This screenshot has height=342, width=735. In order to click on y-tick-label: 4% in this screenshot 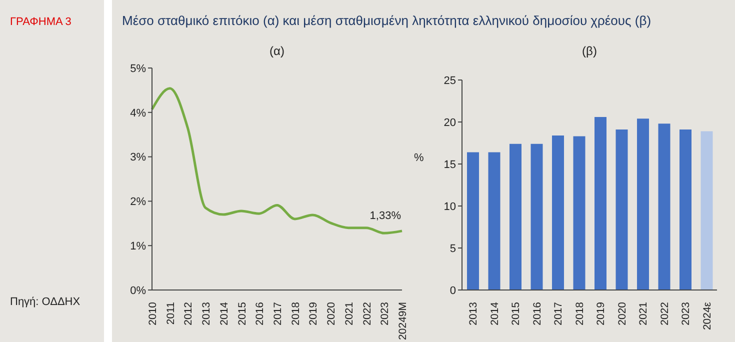, I will do `click(138, 113)`.